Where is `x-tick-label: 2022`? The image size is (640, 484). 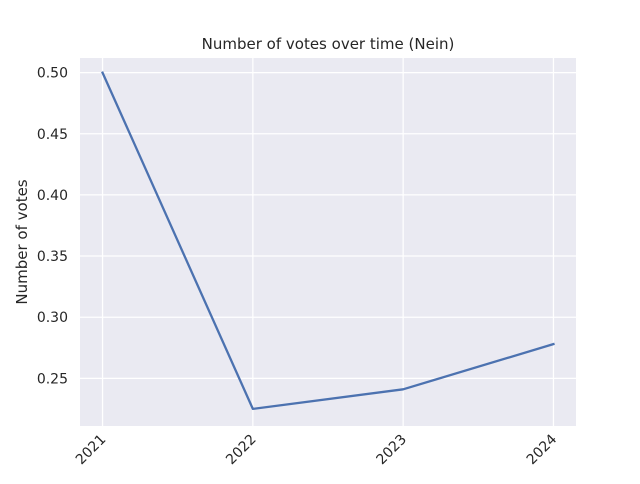
x-tick-label: 2022 is located at coordinates (241, 450).